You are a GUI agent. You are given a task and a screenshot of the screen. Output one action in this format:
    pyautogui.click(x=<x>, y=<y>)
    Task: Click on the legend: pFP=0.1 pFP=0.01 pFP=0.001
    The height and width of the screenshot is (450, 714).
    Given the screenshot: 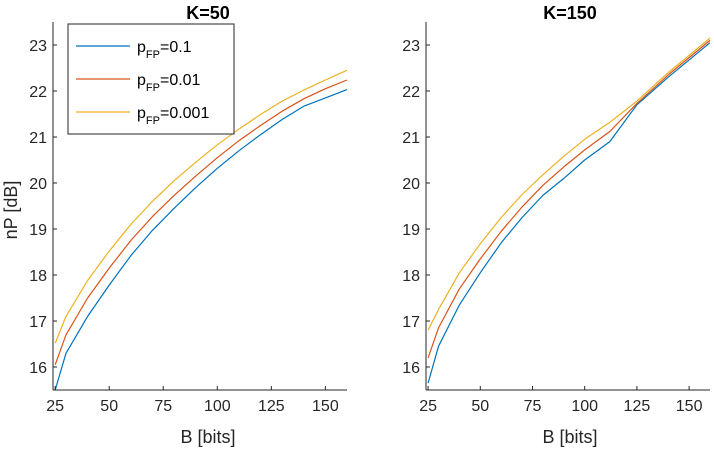 What is the action you would take?
    pyautogui.click(x=151, y=79)
    